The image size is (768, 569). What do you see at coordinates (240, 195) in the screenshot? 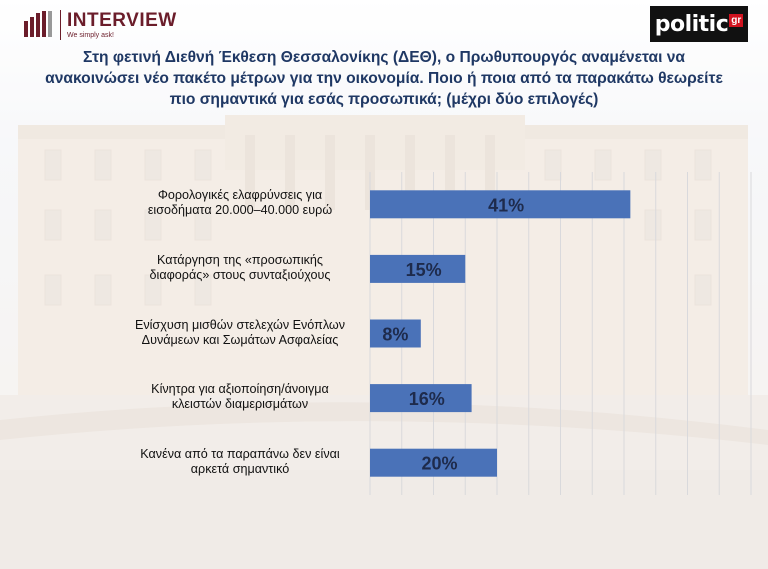
I see `category-label-line: Φορολογικές ελαφρύνσεις για` at bounding box center [240, 195].